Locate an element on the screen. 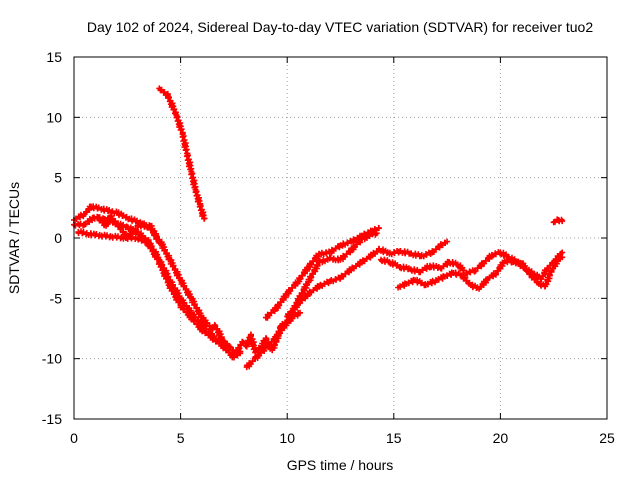 The width and height of the screenshot is (640, 480). y-axis-label: SDTVAR / TECUs is located at coordinates (14, 238).